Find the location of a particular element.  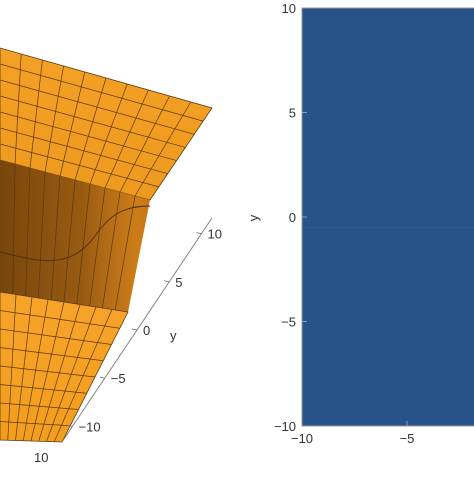

heatmap-x-tick-label: −10 is located at coordinates (302, 438).